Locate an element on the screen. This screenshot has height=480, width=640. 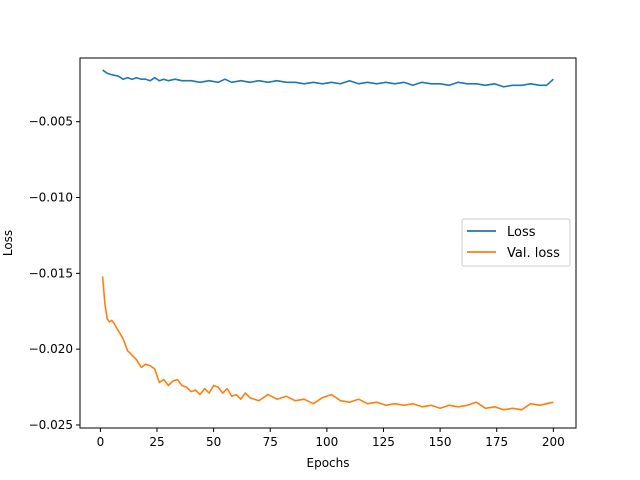
x-tick-label: 150 is located at coordinates (440, 442).